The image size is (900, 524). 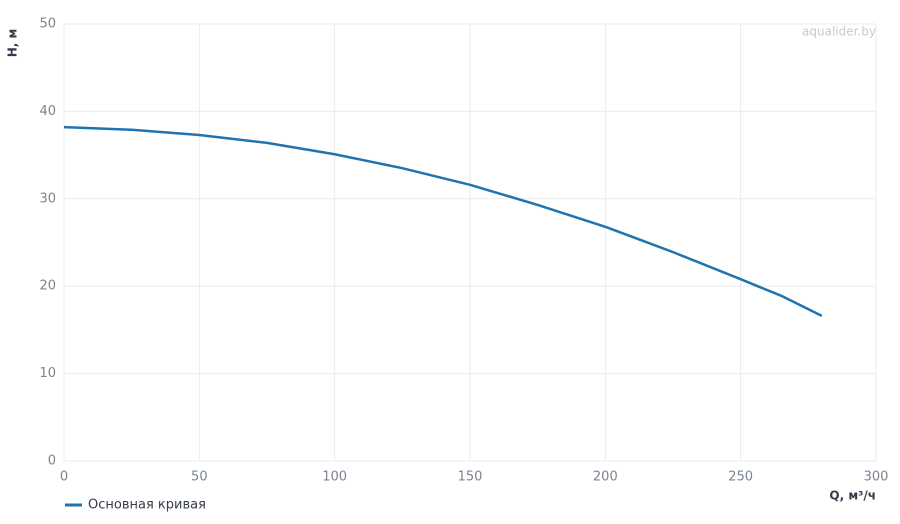 I want to click on y-tick-label: 50, so click(x=47, y=24).